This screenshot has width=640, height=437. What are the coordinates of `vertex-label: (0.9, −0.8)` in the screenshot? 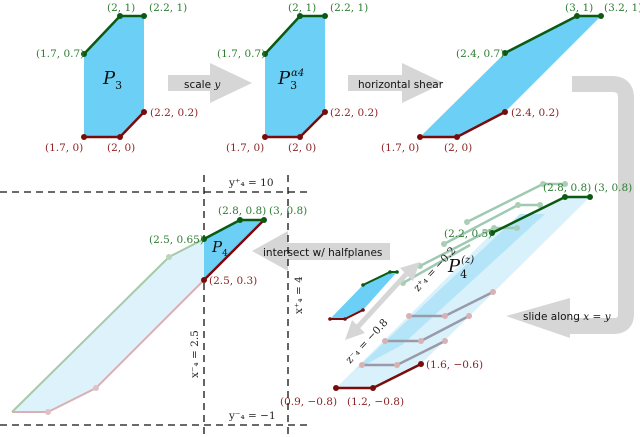 It's located at (308, 402).